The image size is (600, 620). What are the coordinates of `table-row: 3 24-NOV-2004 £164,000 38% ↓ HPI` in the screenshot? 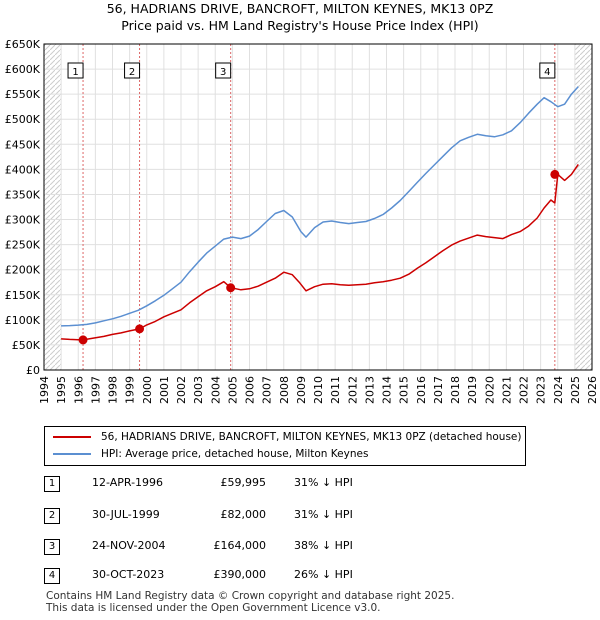 It's located at (304, 548).